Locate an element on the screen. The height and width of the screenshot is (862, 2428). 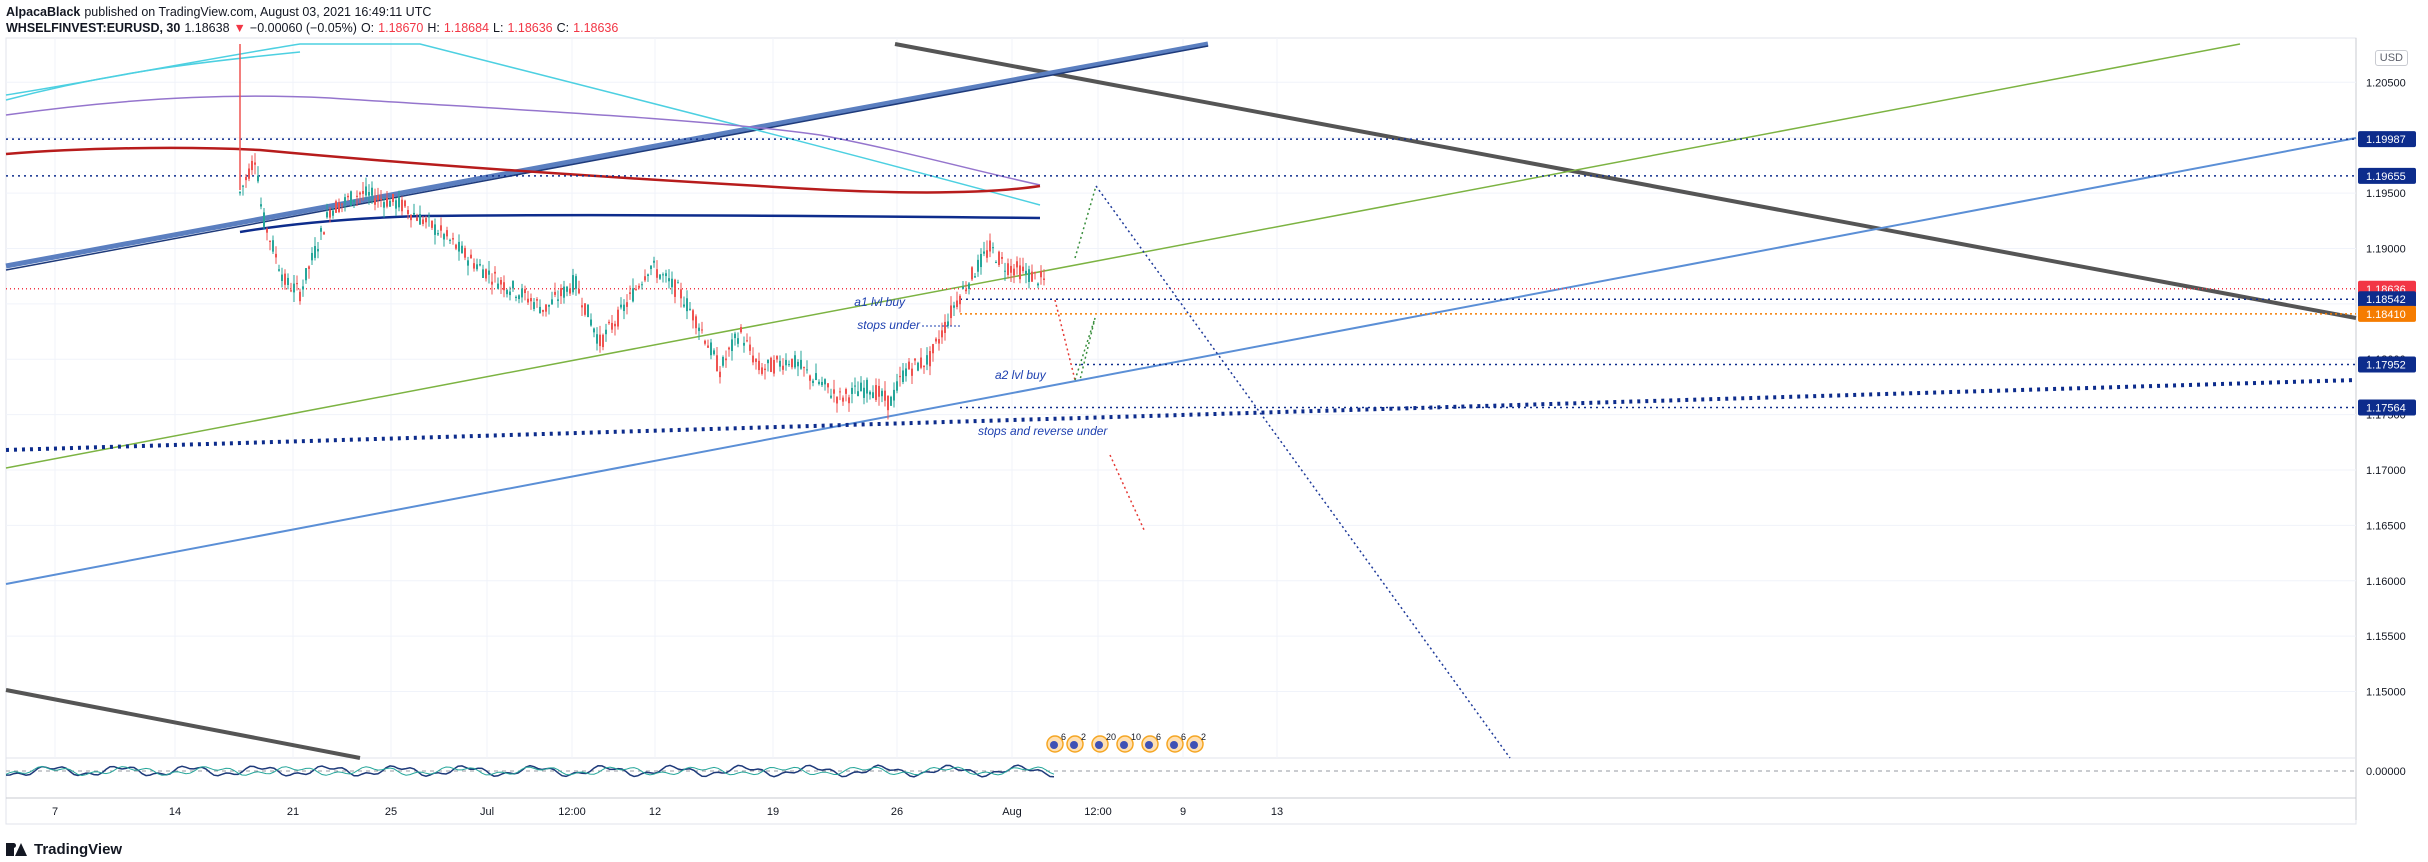
author-name: AlpacaBlack is located at coordinates (43, 12).